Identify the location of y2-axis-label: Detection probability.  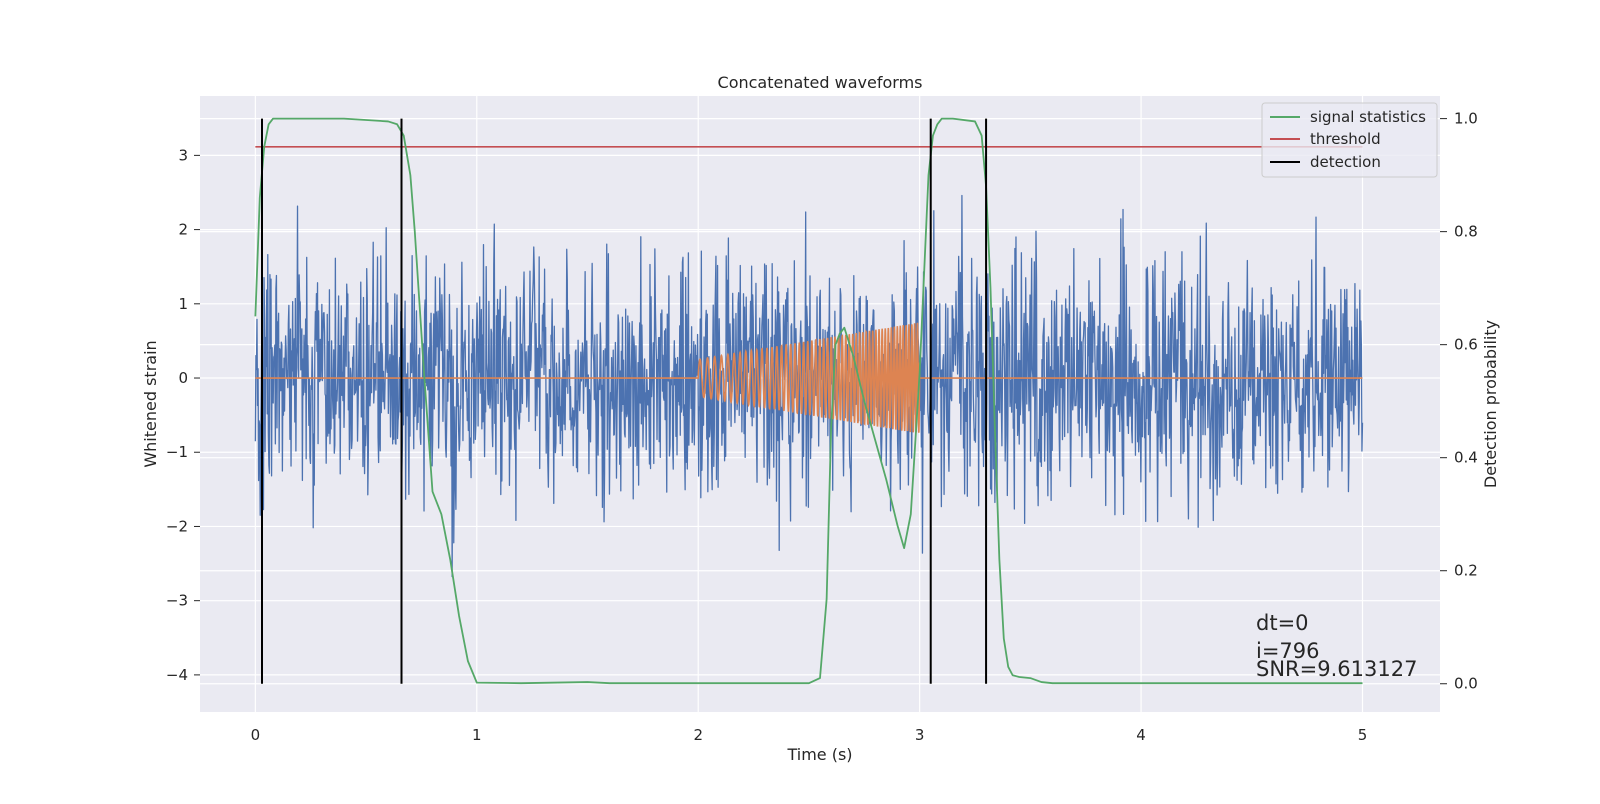
(1490, 404).